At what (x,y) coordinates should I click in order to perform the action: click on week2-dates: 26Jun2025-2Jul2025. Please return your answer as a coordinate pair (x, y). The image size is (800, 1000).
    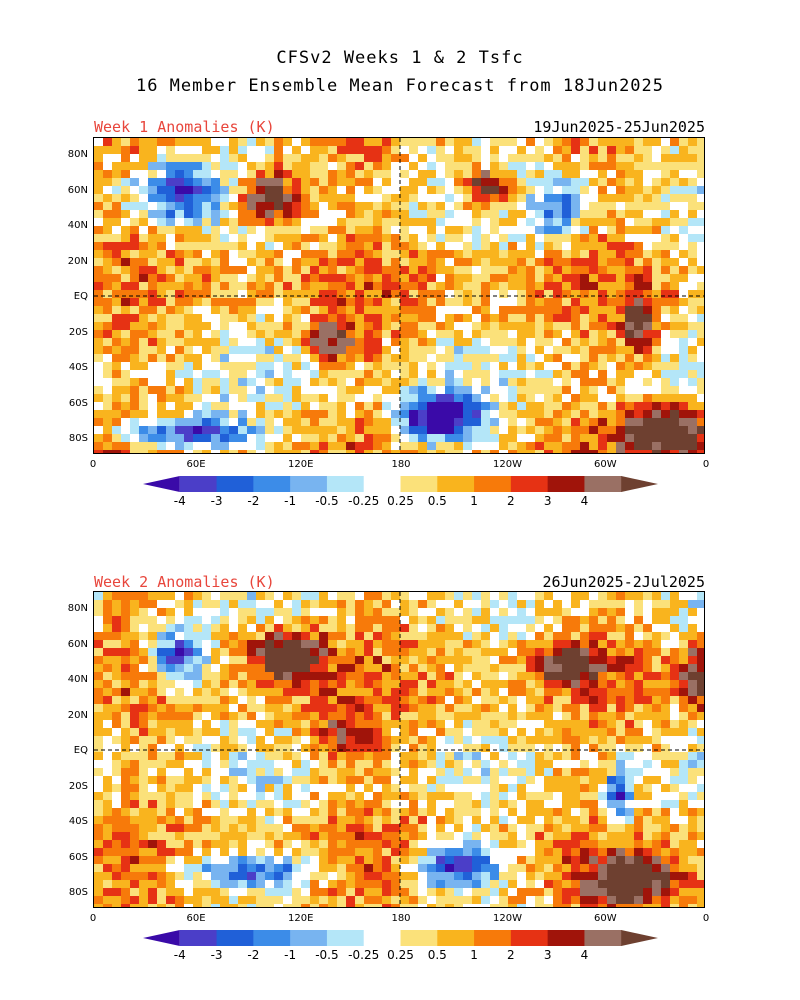
    Looking at the image, I should click on (623, 582).